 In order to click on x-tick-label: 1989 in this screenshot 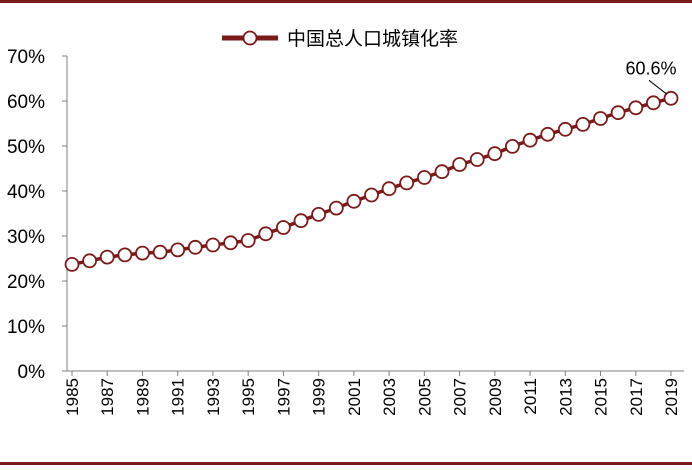, I will do `click(142, 397)`.